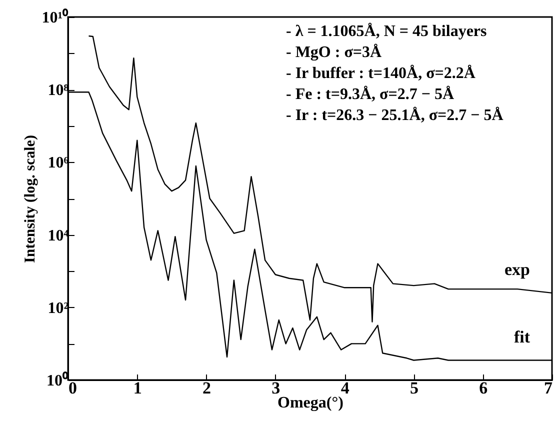 The width and height of the screenshot is (558, 430). What do you see at coordinates (345, 388) in the screenshot?
I see `x-tick-label: 4` at bounding box center [345, 388].